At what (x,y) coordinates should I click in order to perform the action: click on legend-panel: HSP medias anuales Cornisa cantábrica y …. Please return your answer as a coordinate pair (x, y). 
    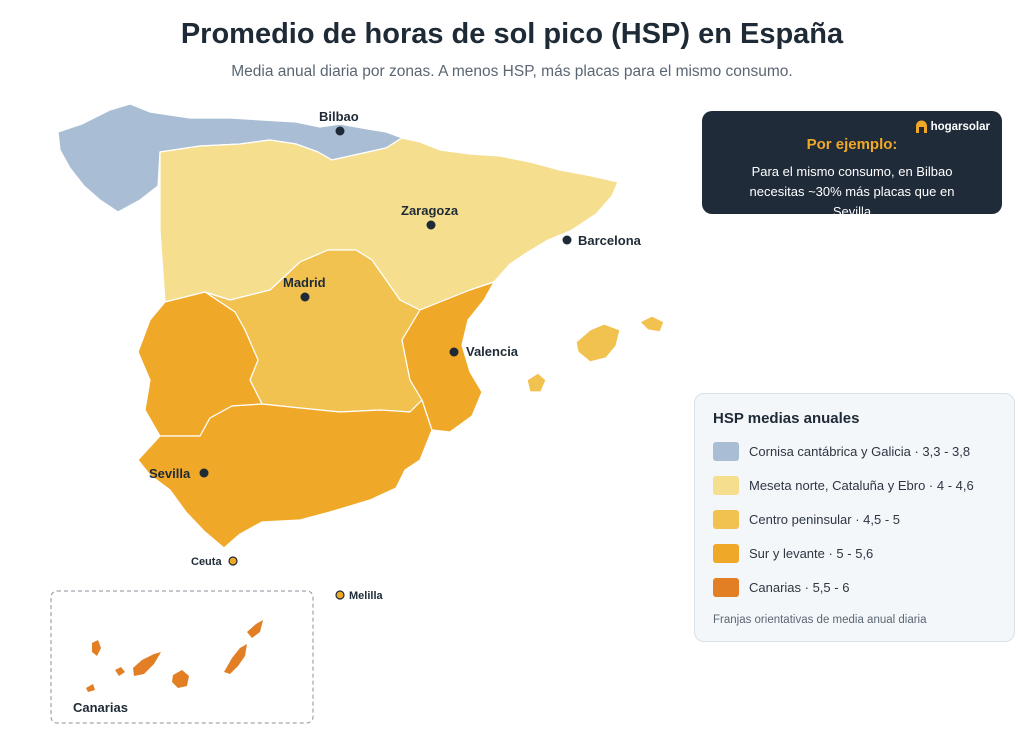
    Looking at the image, I should click on (854, 517).